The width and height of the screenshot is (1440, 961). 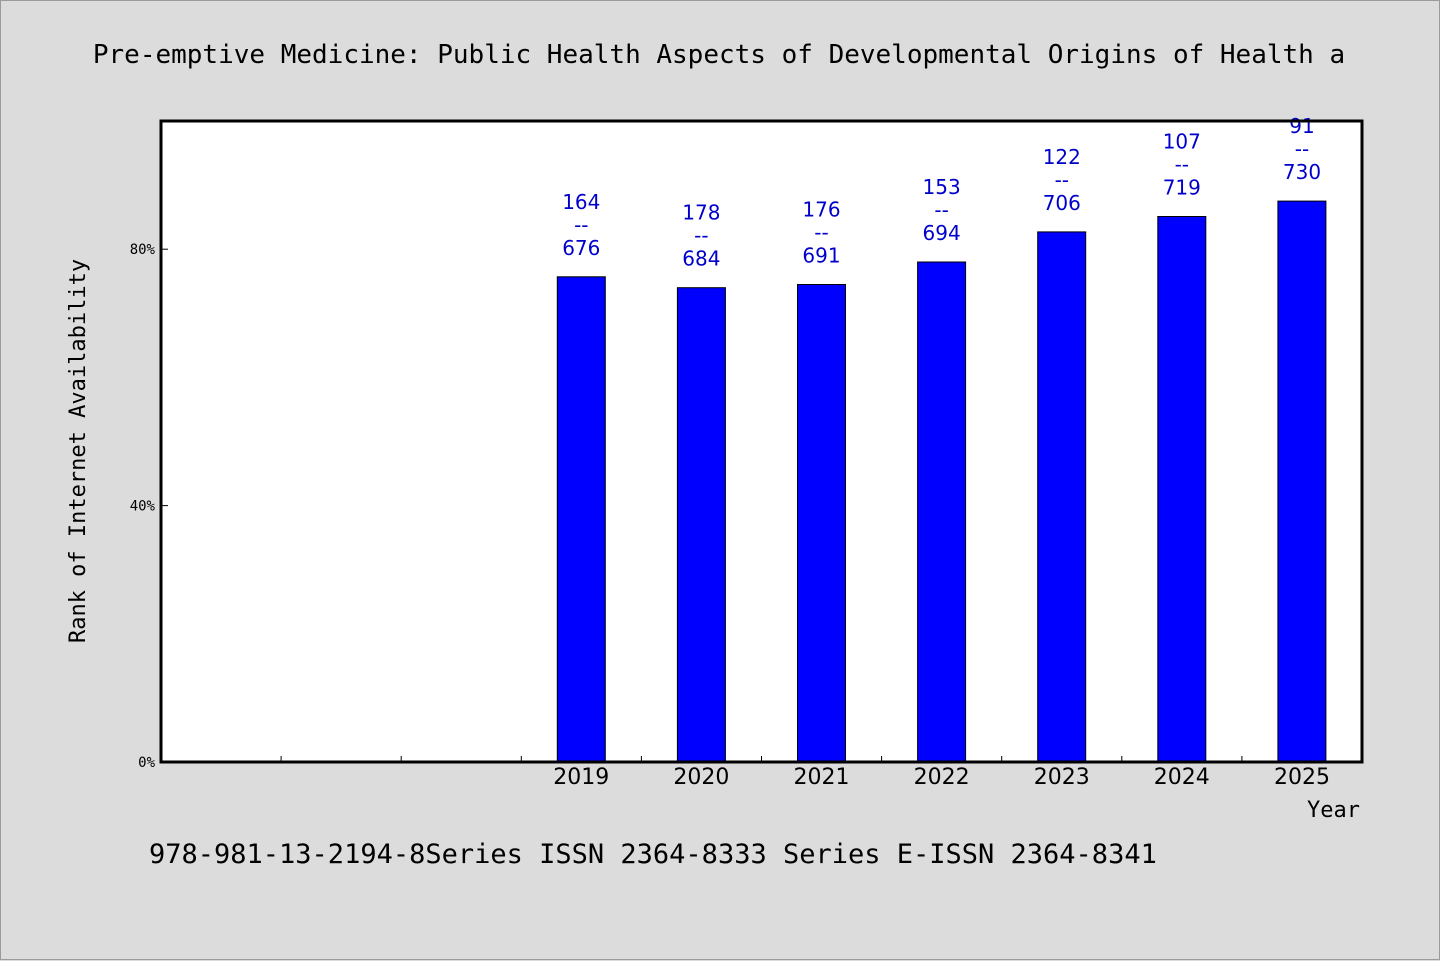 I want to click on data-label-2020: 178 --684, so click(x=701, y=236).